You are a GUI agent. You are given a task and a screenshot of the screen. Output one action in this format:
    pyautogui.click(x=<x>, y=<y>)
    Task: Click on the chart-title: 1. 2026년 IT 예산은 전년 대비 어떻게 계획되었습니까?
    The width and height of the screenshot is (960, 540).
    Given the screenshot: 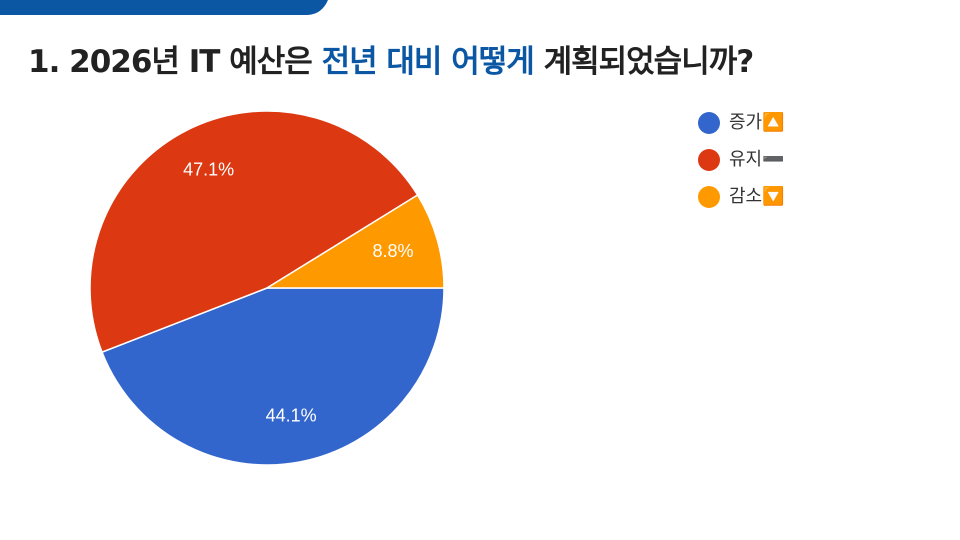 What is the action you would take?
    pyautogui.click(x=391, y=58)
    